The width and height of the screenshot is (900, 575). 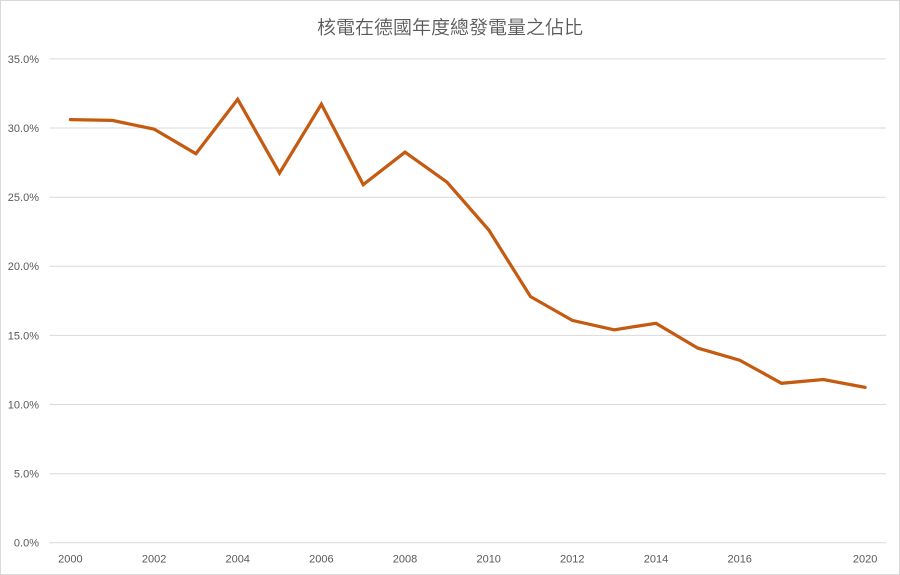 I want to click on svg-text: 30.0%, so click(x=23, y=129).